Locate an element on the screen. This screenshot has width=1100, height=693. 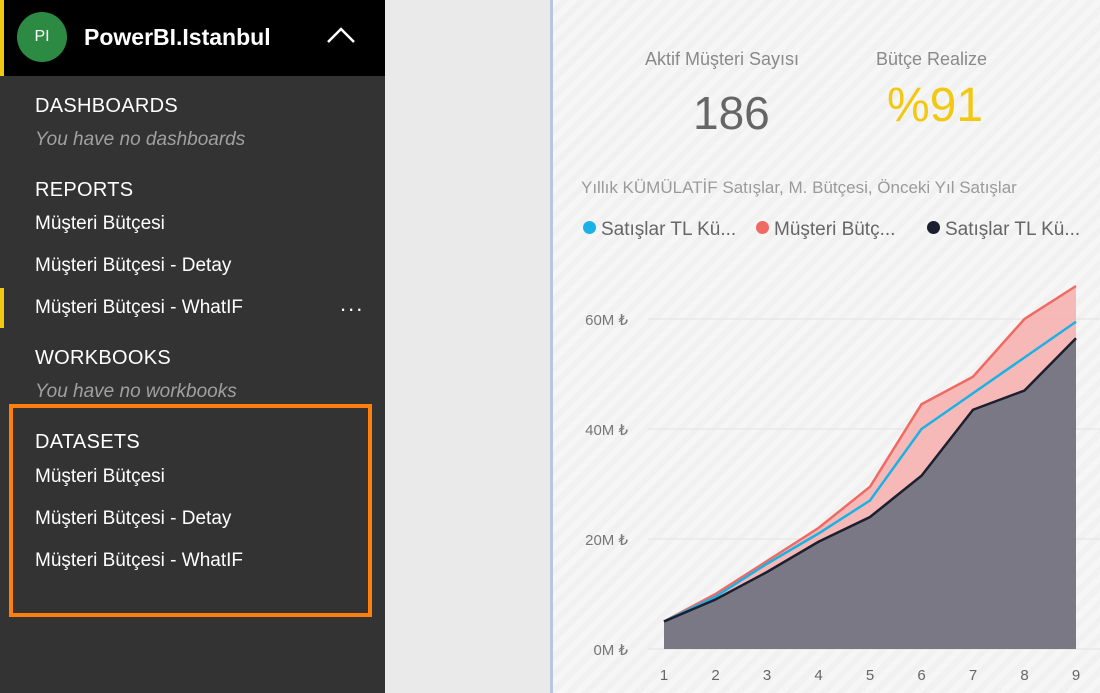
x-tick-label: 9 is located at coordinates (1076, 675).